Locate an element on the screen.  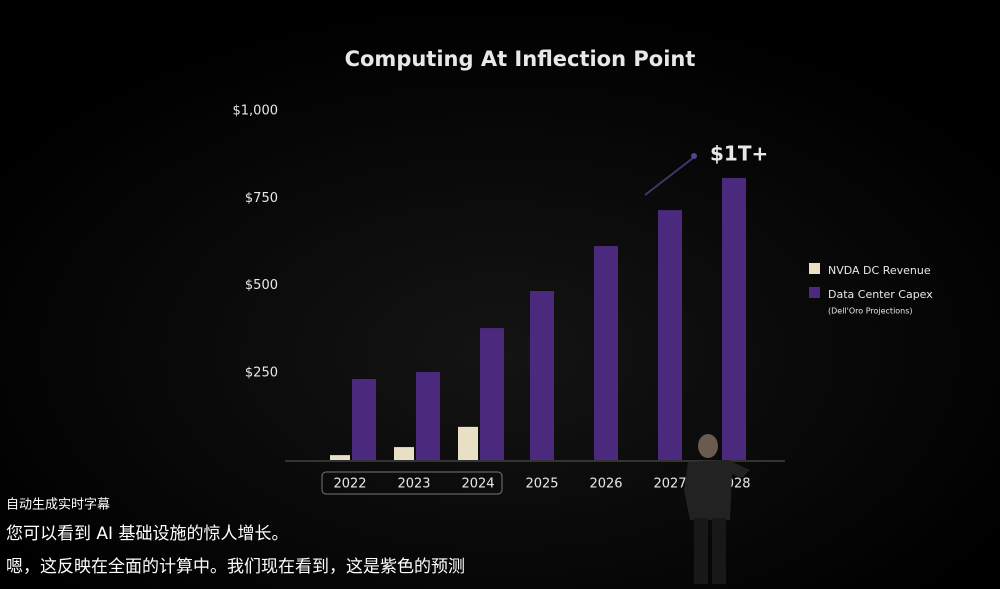
caption-line: 您可以看到 AI 基础设施的惊人增长。 is located at coordinates (147, 534).